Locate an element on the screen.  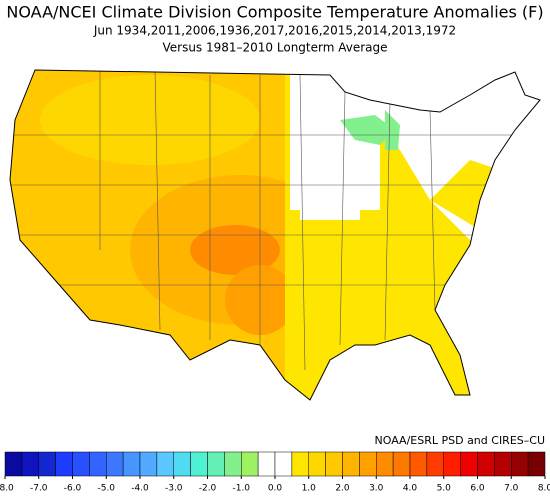
colorbar-label: -1.0 is located at coordinates (241, 488).